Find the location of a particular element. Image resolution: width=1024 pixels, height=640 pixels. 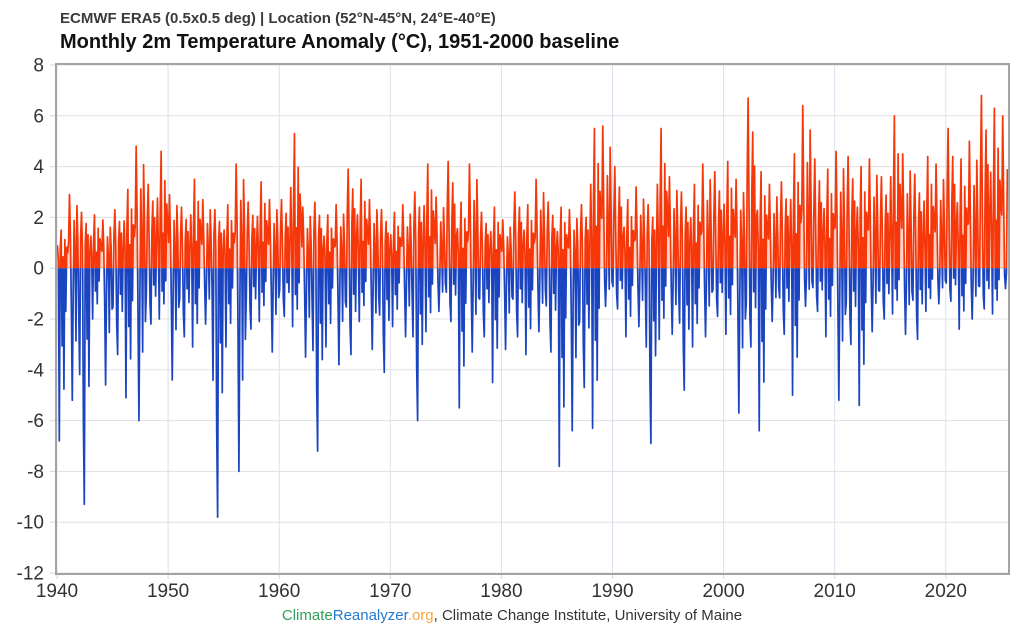

x-axis-label: 2000 is located at coordinates (723, 591).